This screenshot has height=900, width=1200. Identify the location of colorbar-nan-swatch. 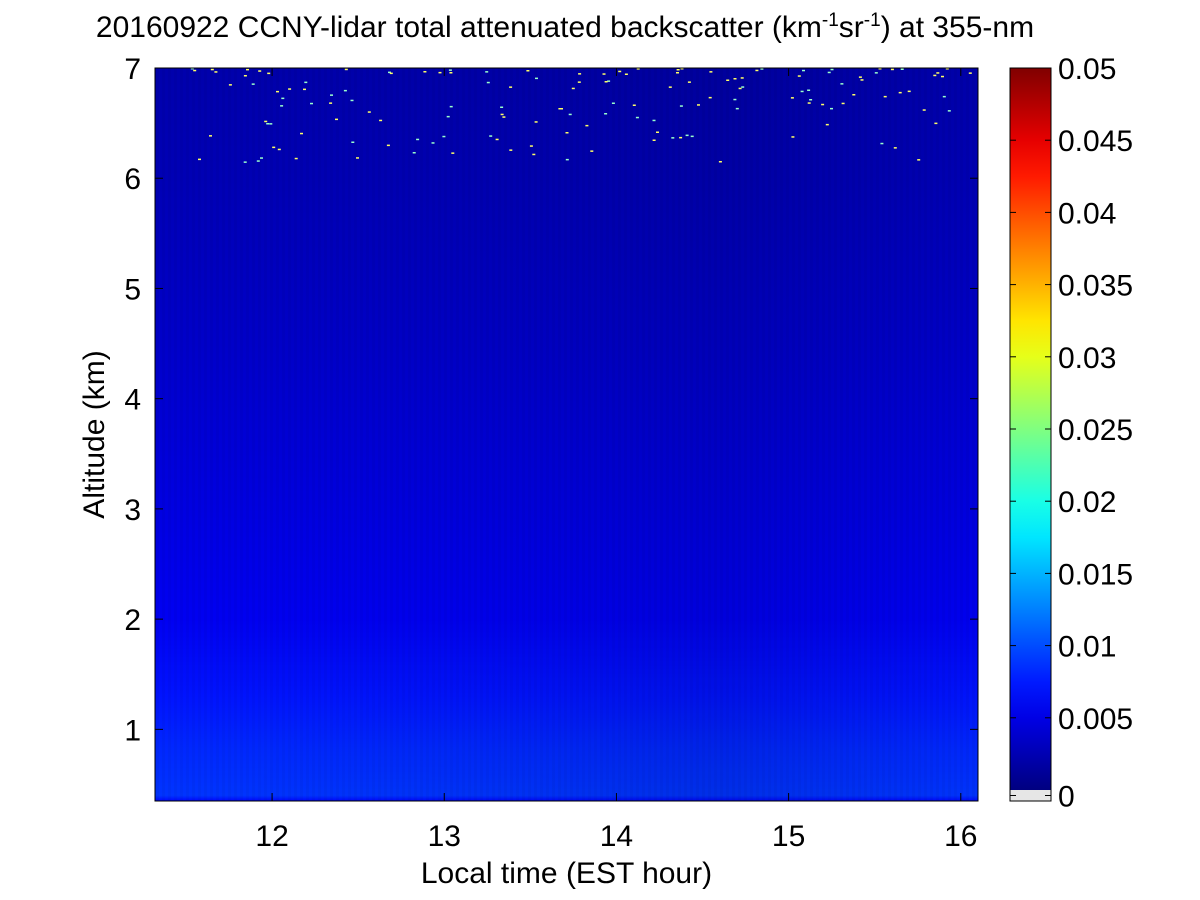
(1030, 795).